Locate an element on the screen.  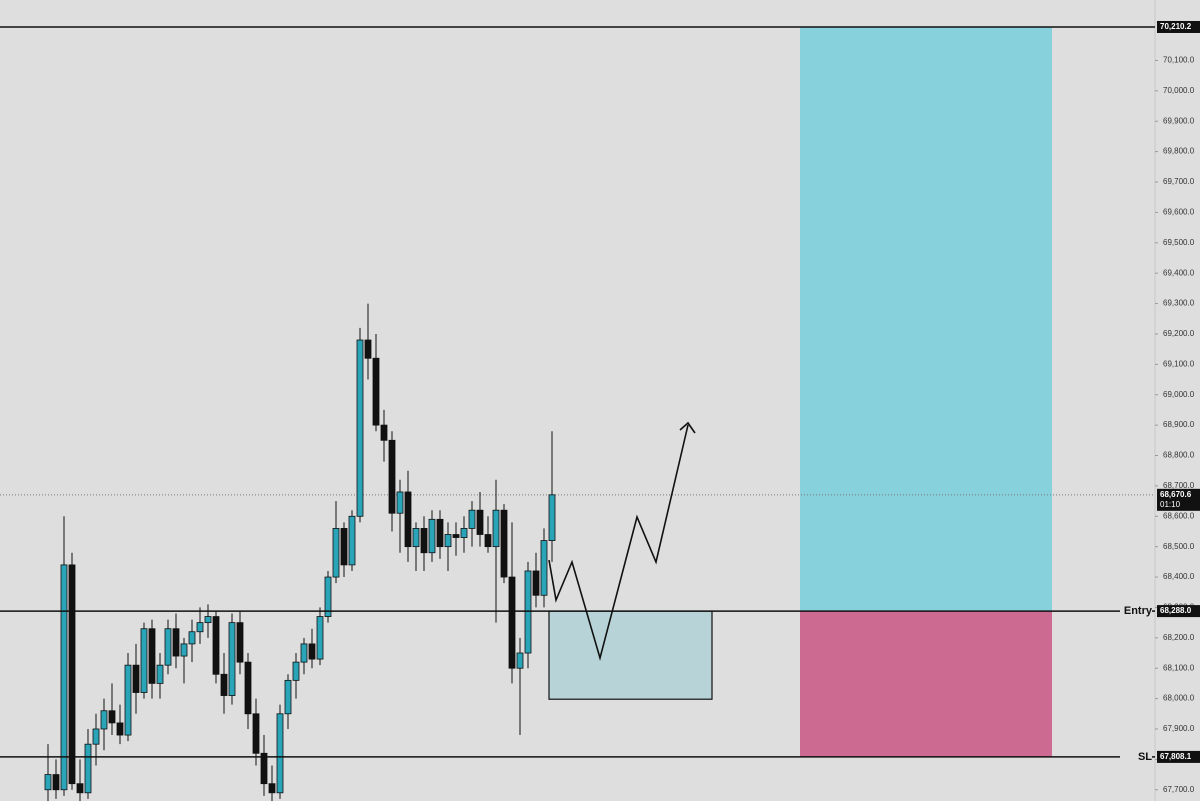
y-tick-label: 68,000.0 is located at coordinates (1179, 698).